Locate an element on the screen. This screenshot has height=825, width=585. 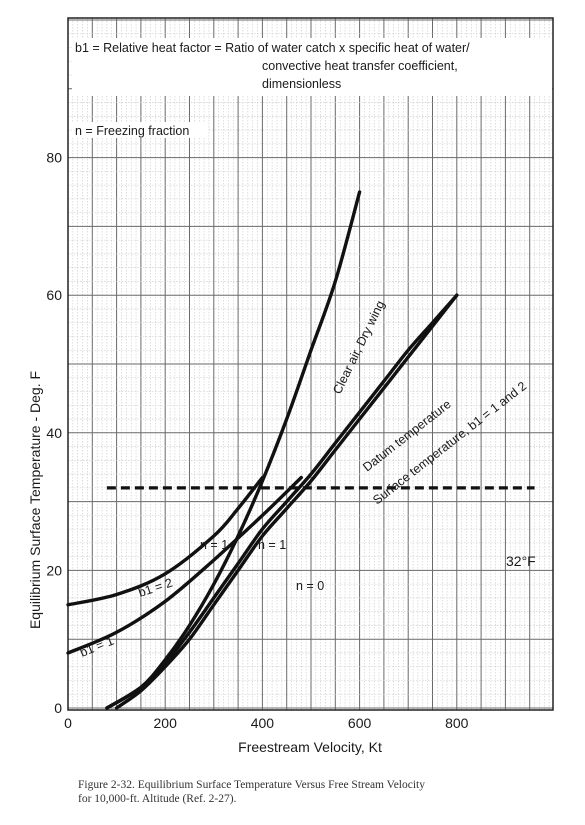
label-b1-1: b1 = 1 is located at coordinates (97, 647).